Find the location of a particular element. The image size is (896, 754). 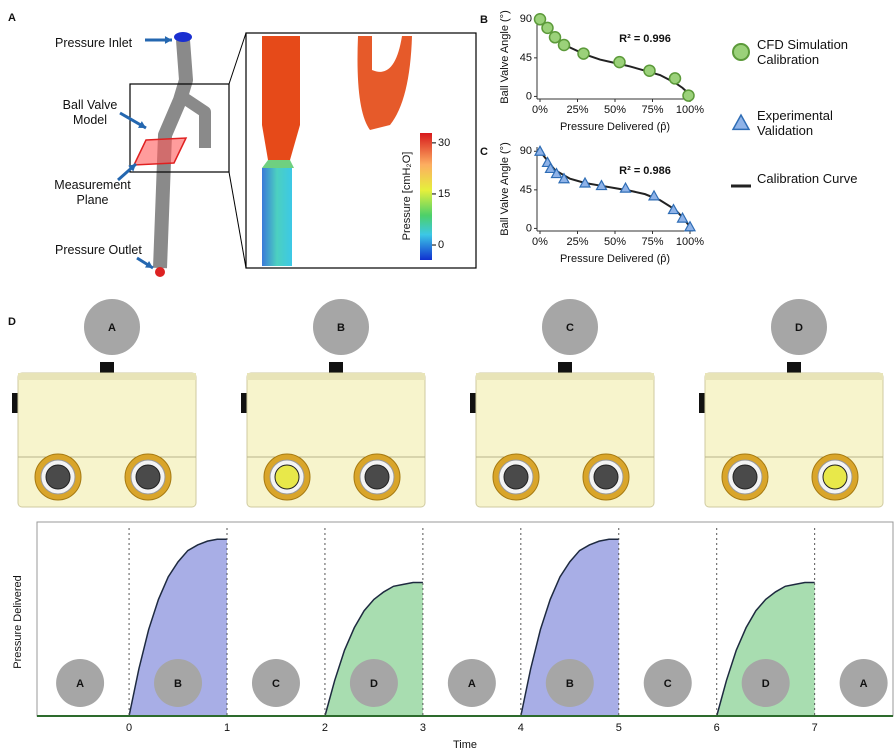

ball-valve-label: Ball Valve Model is located at coordinates (90, 112).